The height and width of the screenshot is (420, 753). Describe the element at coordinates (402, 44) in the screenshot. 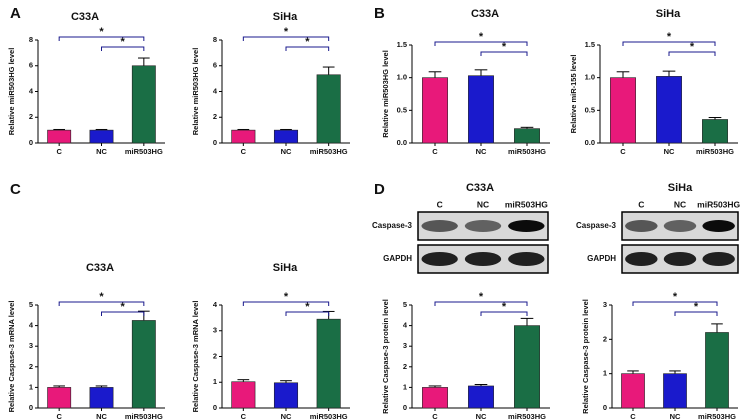

I see `y-tick-label: 1.5` at that location.